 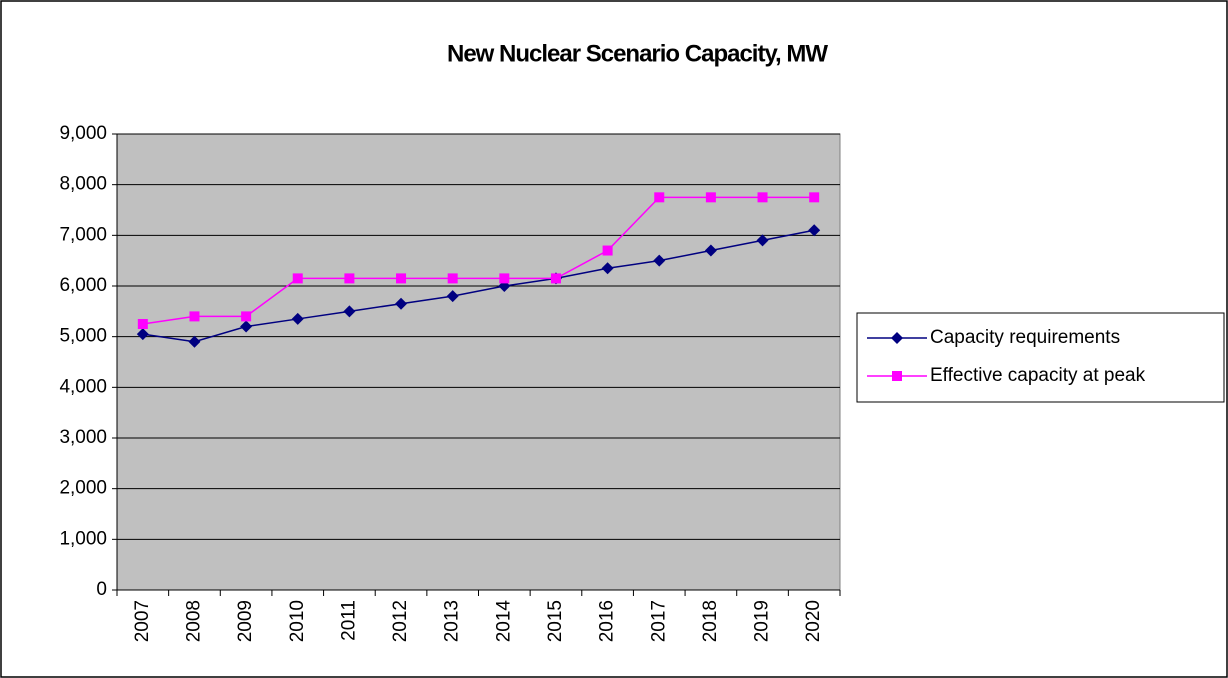 I want to click on y-tick-label: 7,000, so click(x=83, y=234).